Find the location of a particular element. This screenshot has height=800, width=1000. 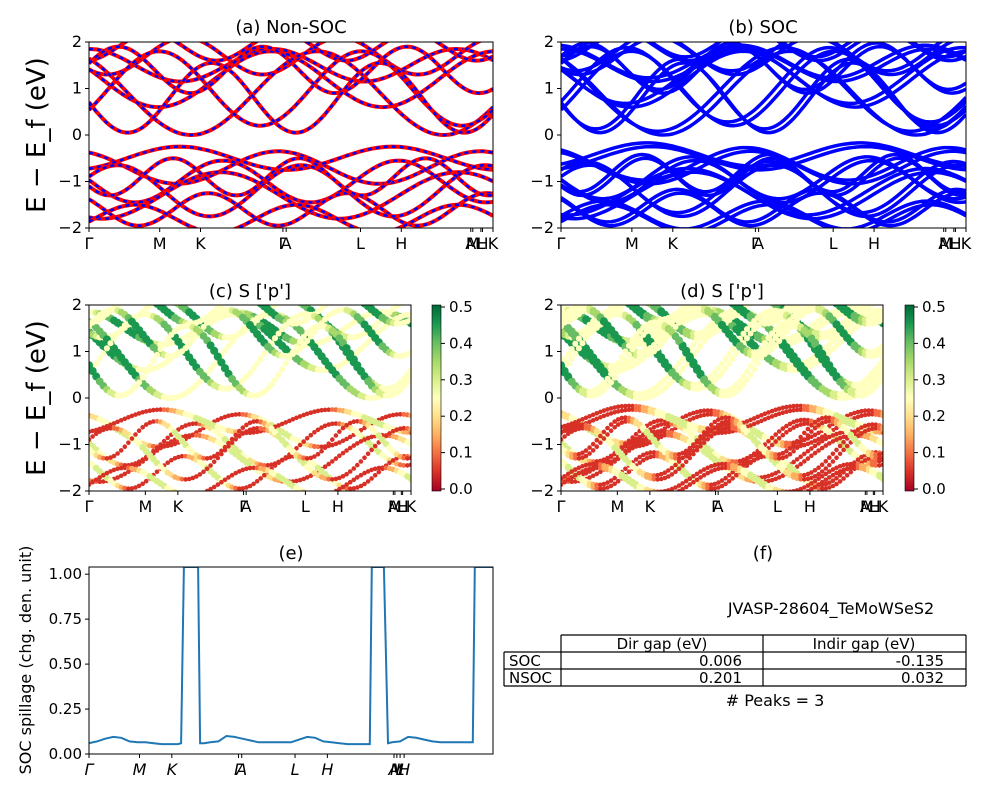

panel-a-ytick-label-2: 0 is located at coordinates (77, 134).